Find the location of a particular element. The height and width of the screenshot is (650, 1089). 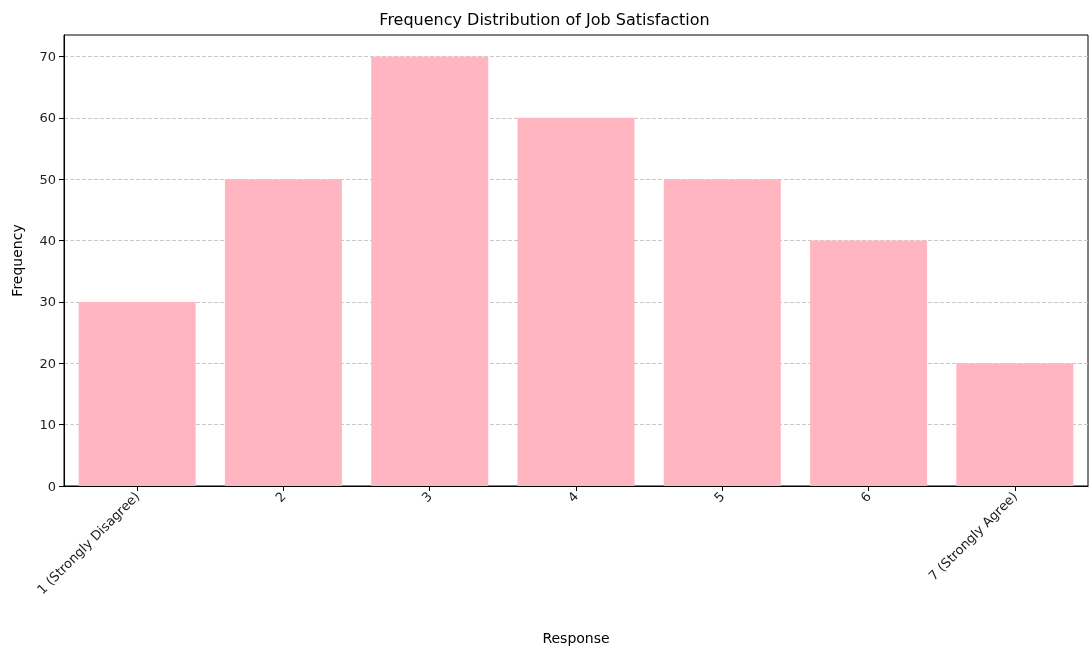

x-axis-title: Response is located at coordinates (576, 638).